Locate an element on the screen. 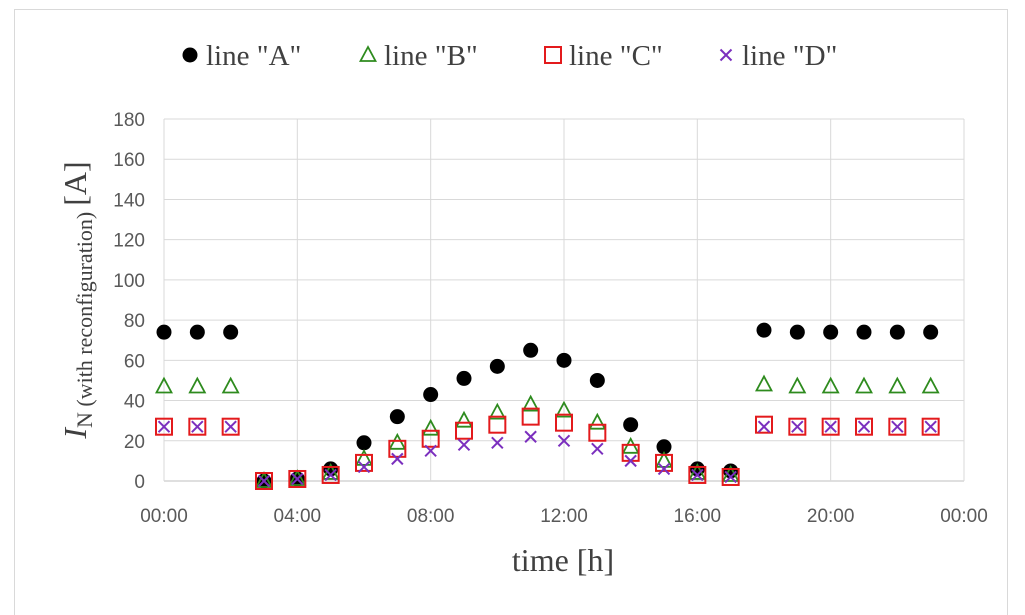  y-tick-label: 160 is located at coordinates (129, 160).